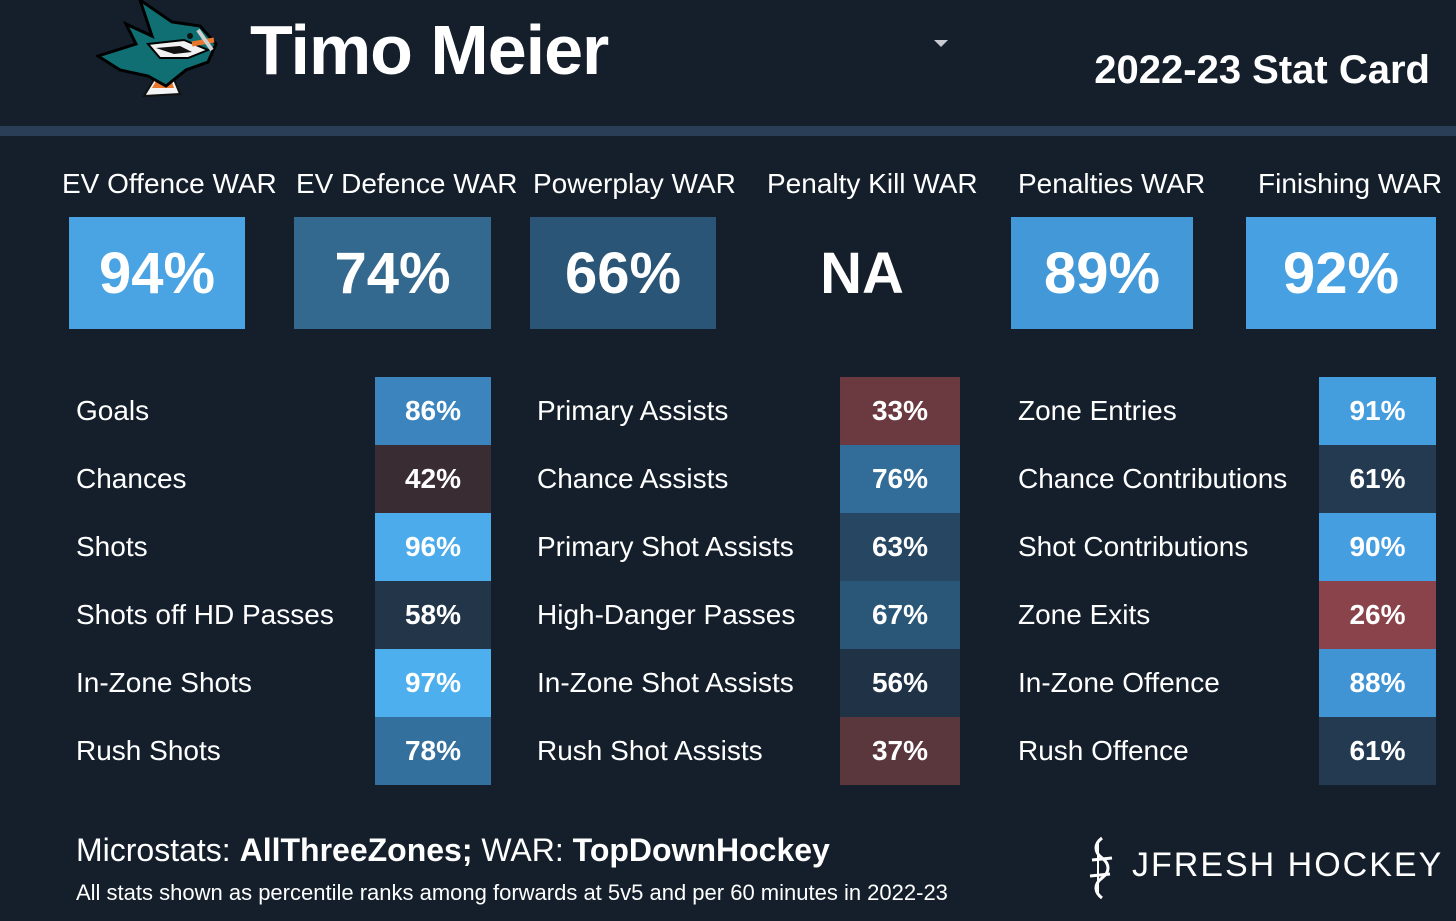 The width and height of the screenshot is (1456, 921). I want to click on stat-label: Primary Shot Assists, so click(665, 546).